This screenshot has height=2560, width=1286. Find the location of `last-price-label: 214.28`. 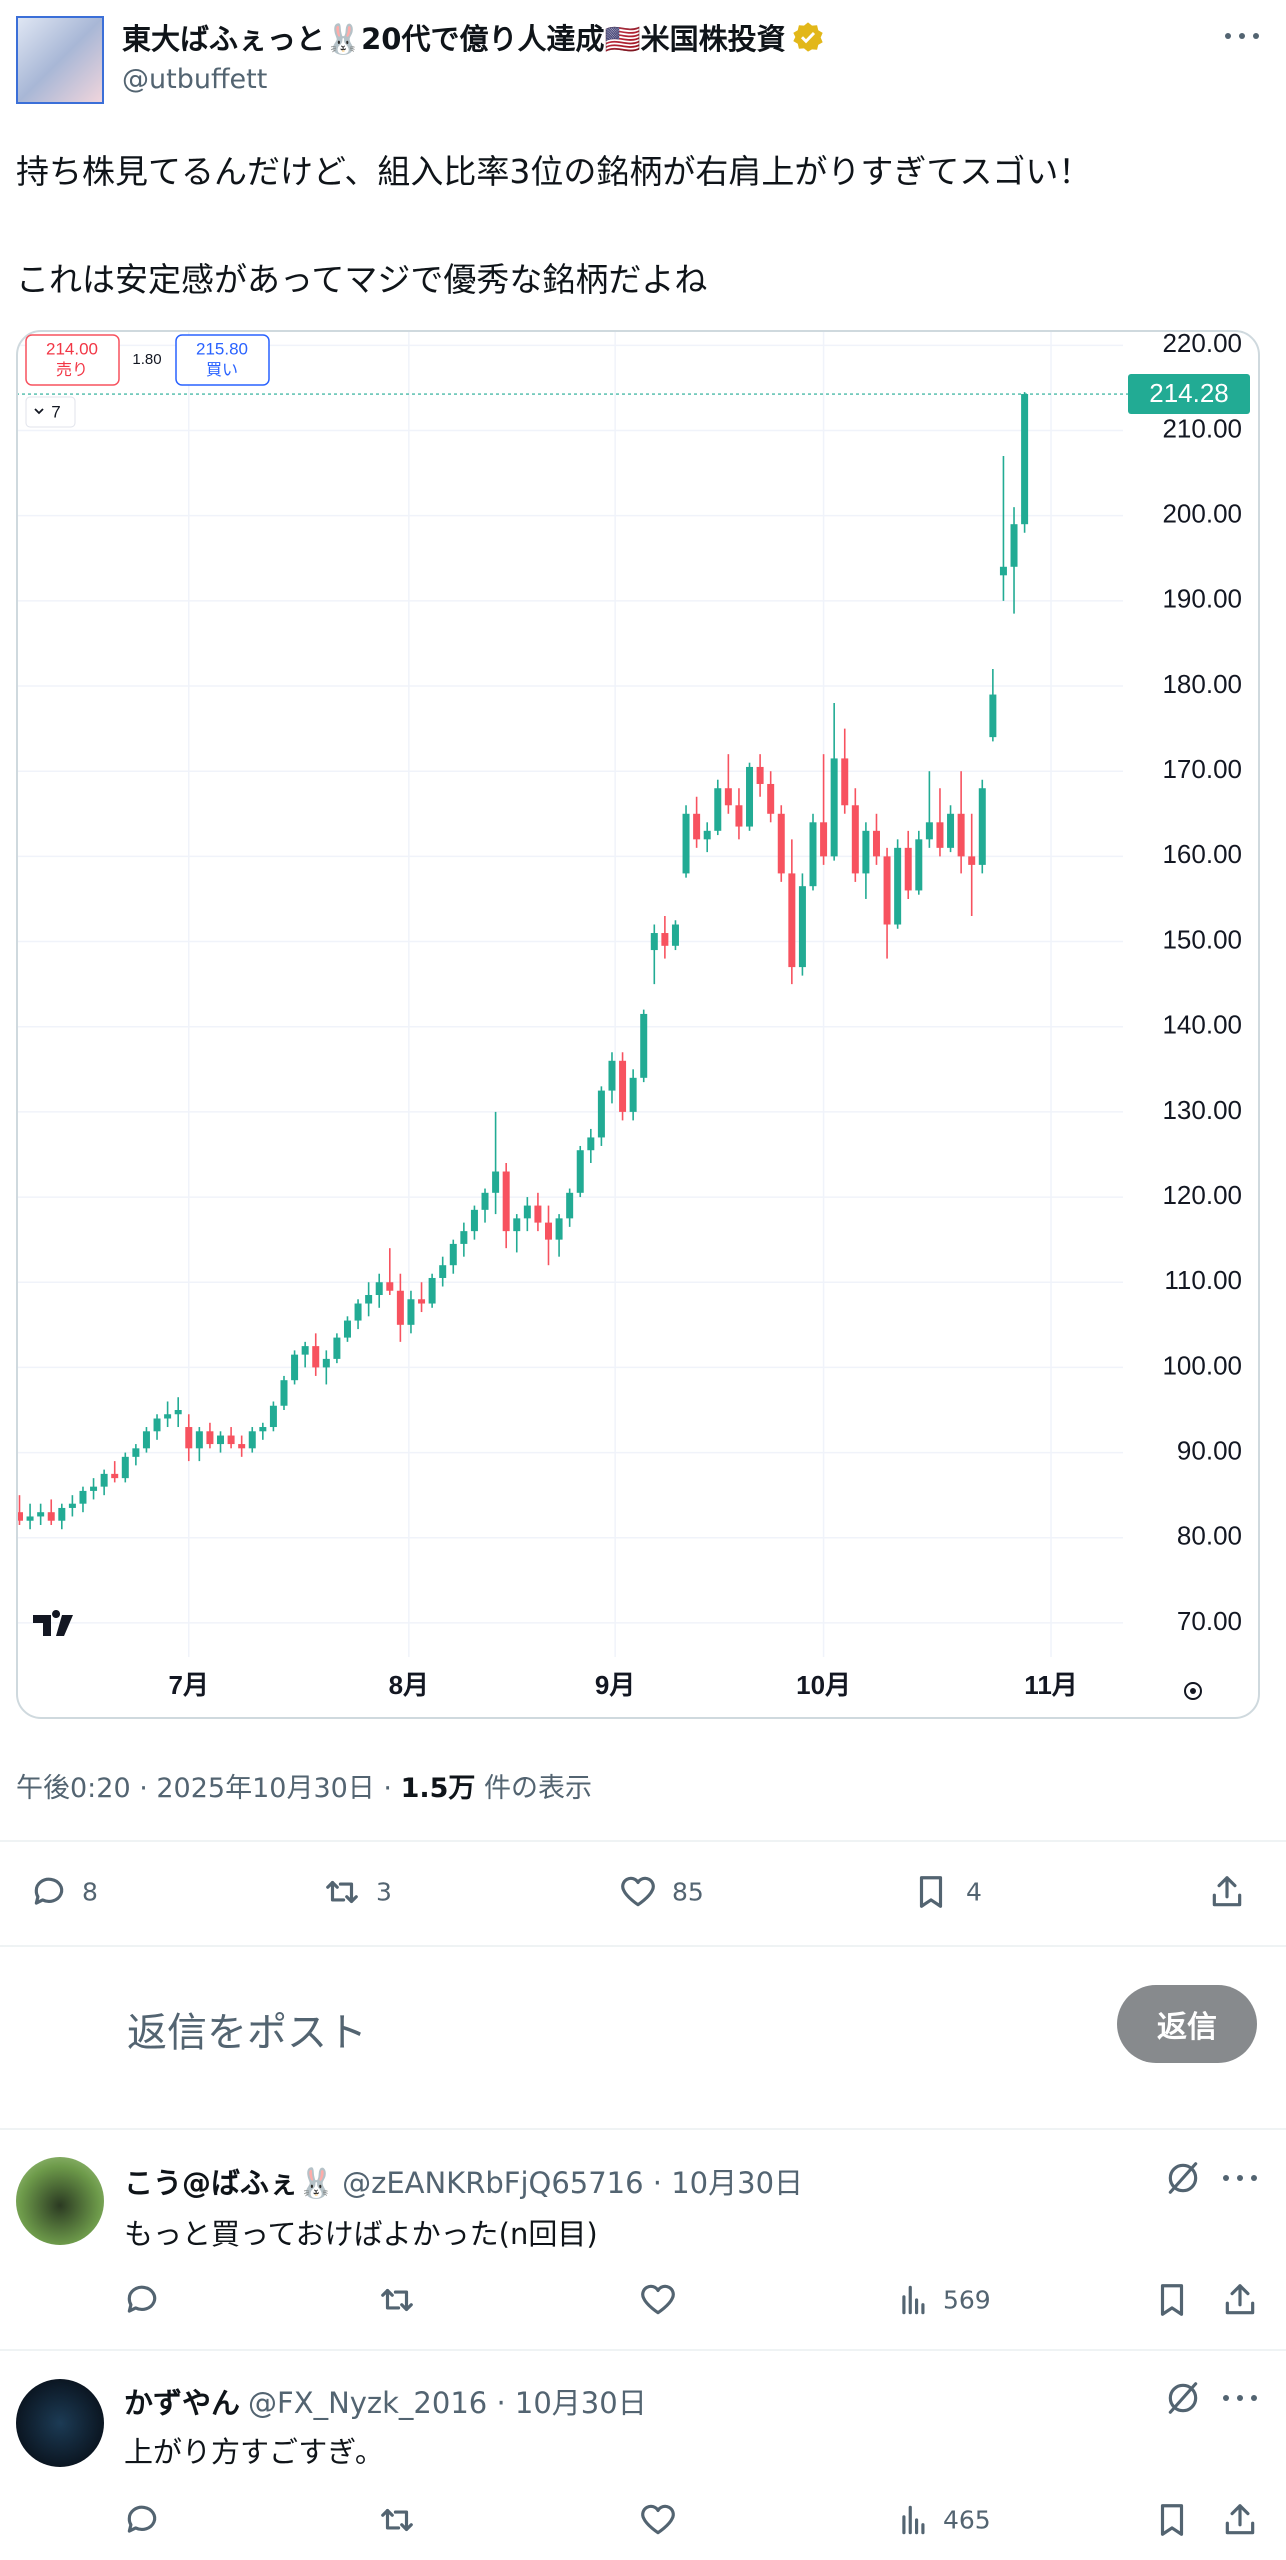

last-price-label: 214.28 is located at coordinates (1189, 393).